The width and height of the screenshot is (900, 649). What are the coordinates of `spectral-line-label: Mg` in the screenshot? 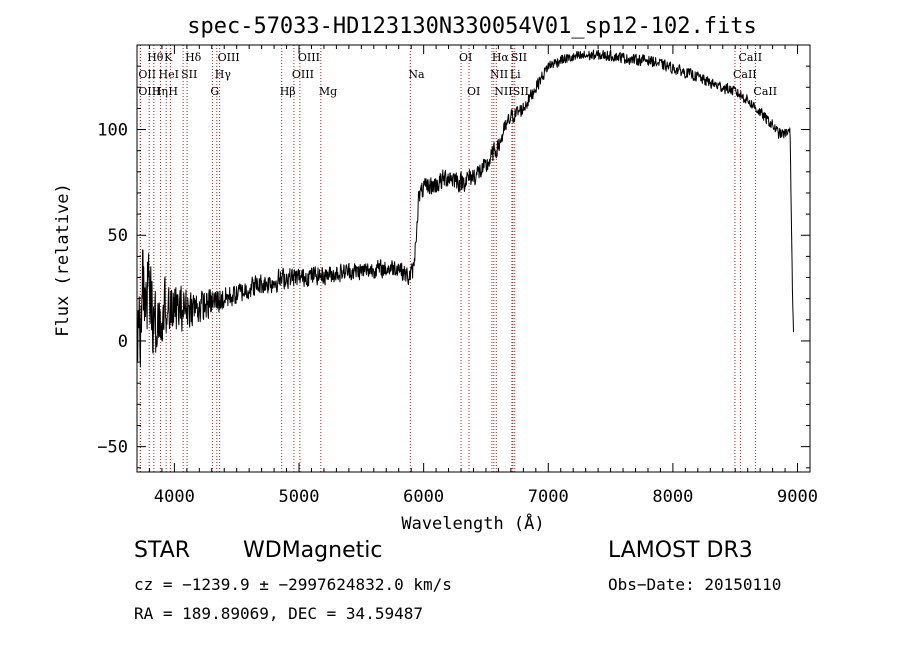 It's located at (328, 91).